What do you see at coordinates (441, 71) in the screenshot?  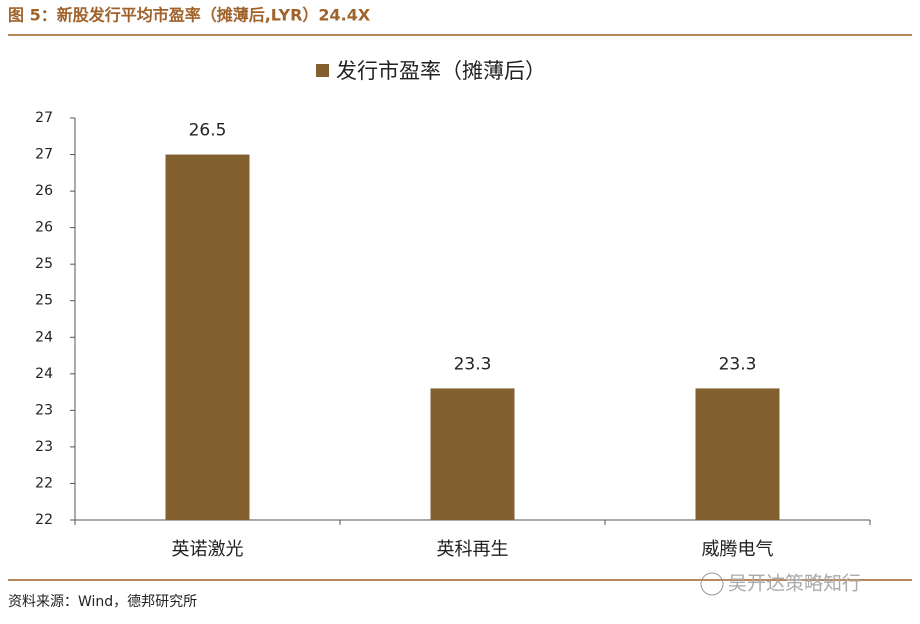 I see `legend-label: 发行市盈率（摊薄后）` at bounding box center [441, 71].